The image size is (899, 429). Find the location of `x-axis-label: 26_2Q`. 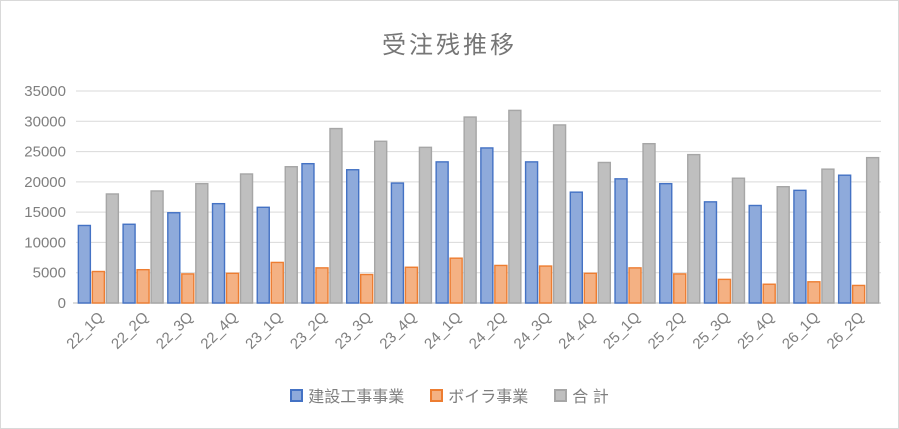

x-axis-label: 26_2Q is located at coordinates (846, 331).